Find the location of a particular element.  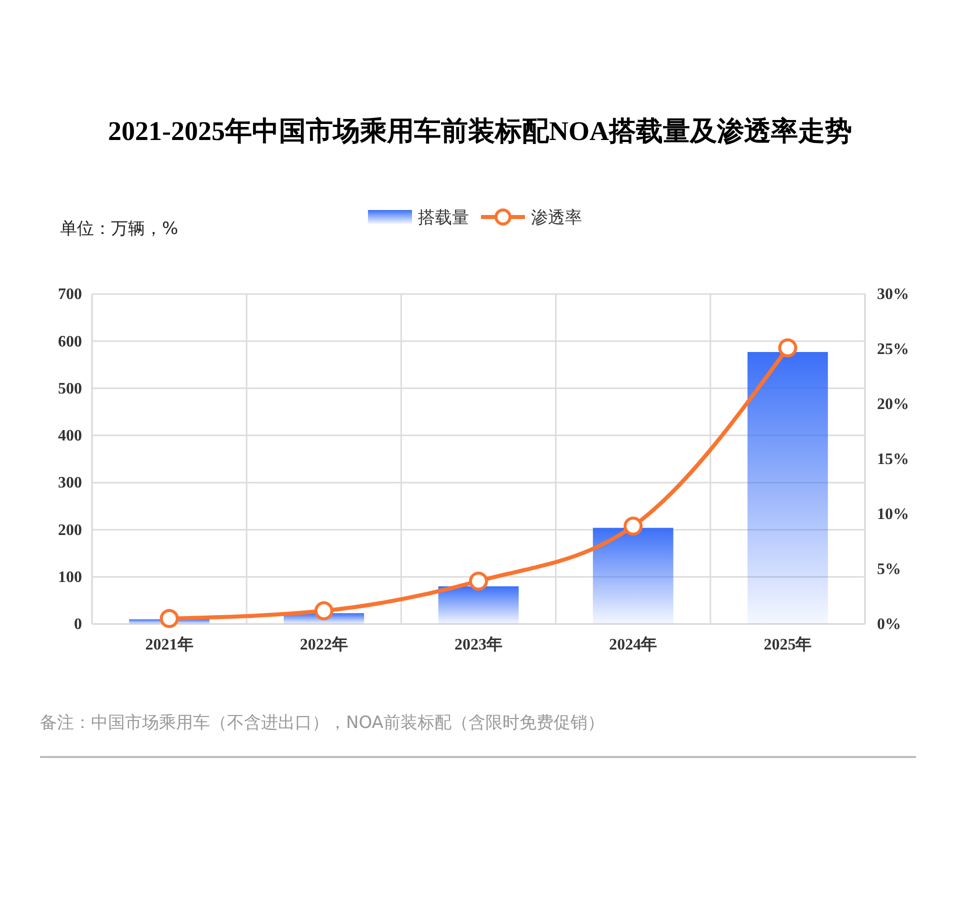

y-tick-label: 200 is located at coordinates (70, 530).